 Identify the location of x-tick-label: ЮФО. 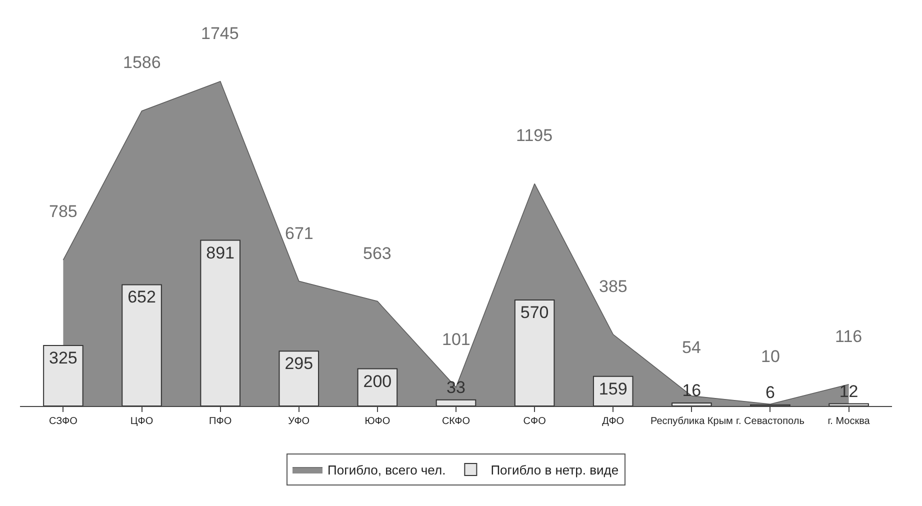
(377, 421).